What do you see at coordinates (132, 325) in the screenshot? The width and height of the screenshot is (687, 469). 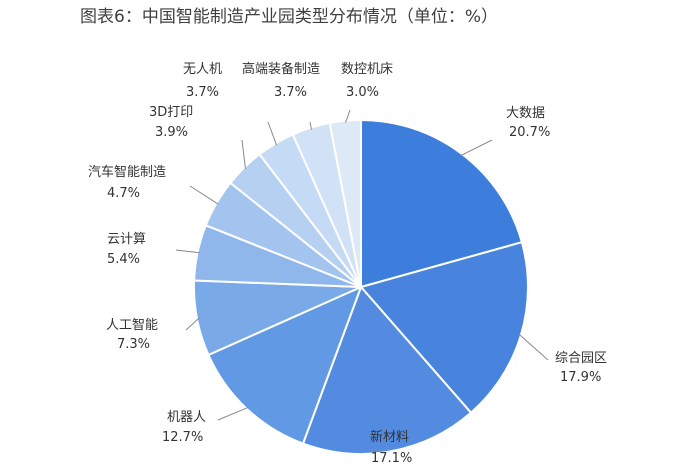 I see `slice-category-label: 人工智能` at bounding box center [132, 325].